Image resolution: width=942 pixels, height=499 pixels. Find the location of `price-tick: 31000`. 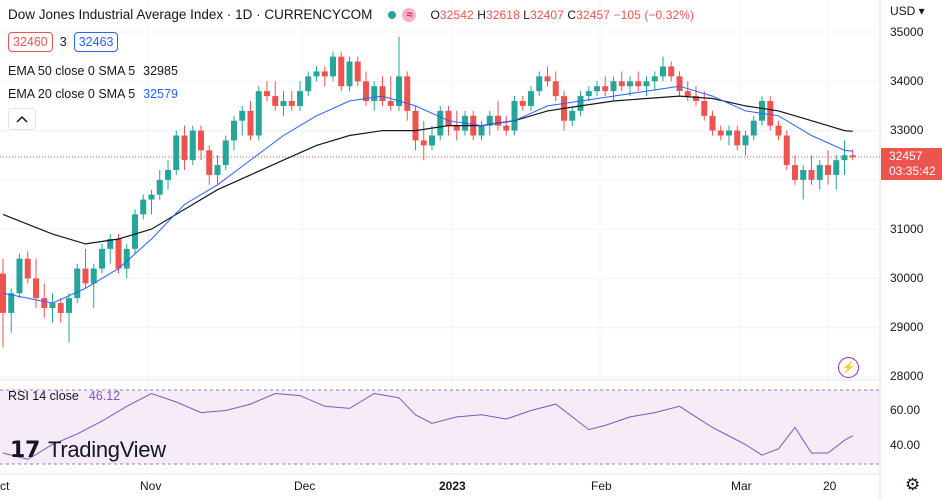

price-tick: 31000 is located at coordinates (907, 229).